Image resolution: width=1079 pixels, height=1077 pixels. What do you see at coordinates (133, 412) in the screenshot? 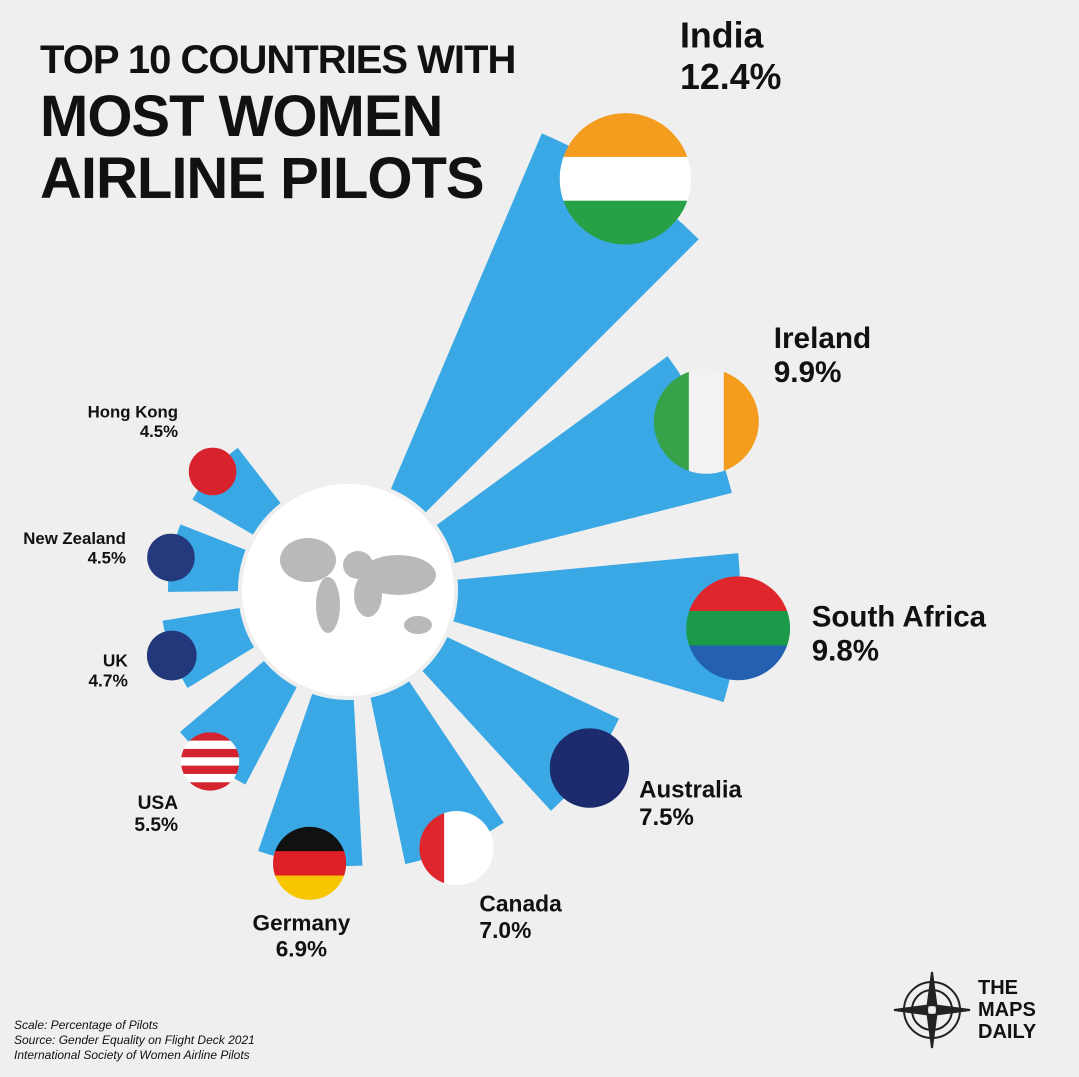
I see `category-label: Hong Kong` at bounding box center [133, 412].